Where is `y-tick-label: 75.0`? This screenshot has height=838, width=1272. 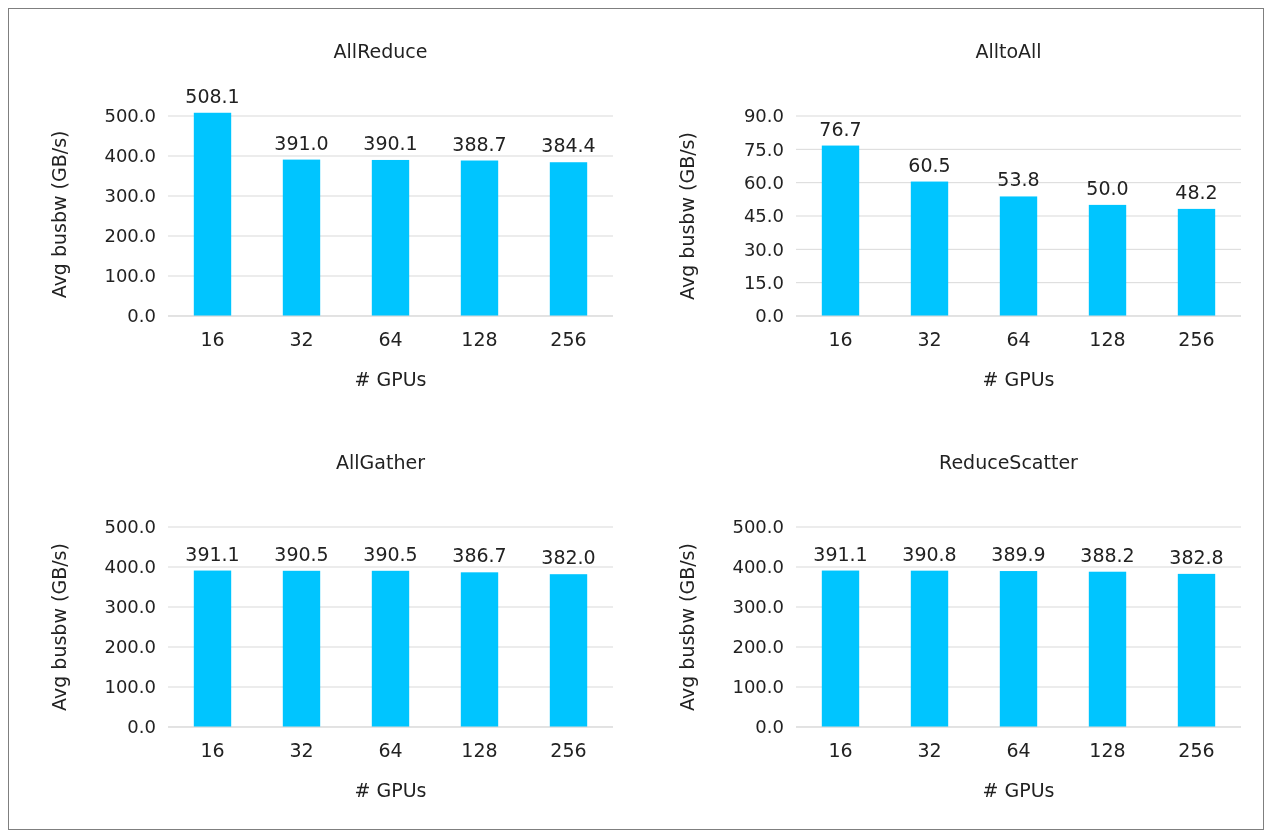
y-tick-label: 75.0 is located at coordinates (763, 149).